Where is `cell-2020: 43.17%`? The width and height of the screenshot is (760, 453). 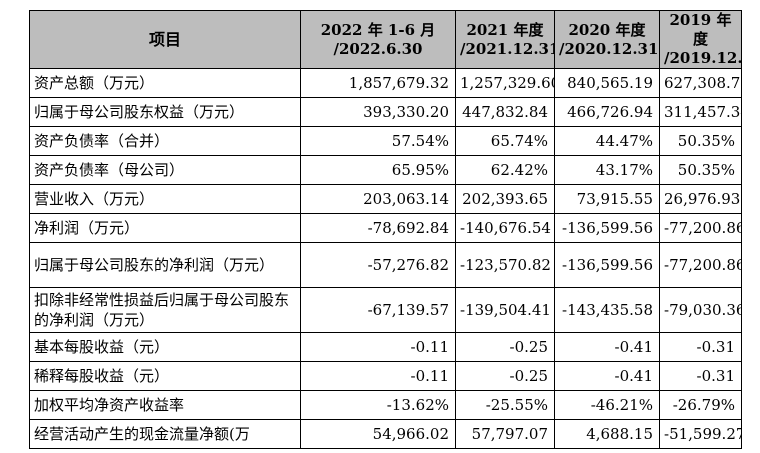
cell-2020: 43.17% is located at coordinates (607, 170).